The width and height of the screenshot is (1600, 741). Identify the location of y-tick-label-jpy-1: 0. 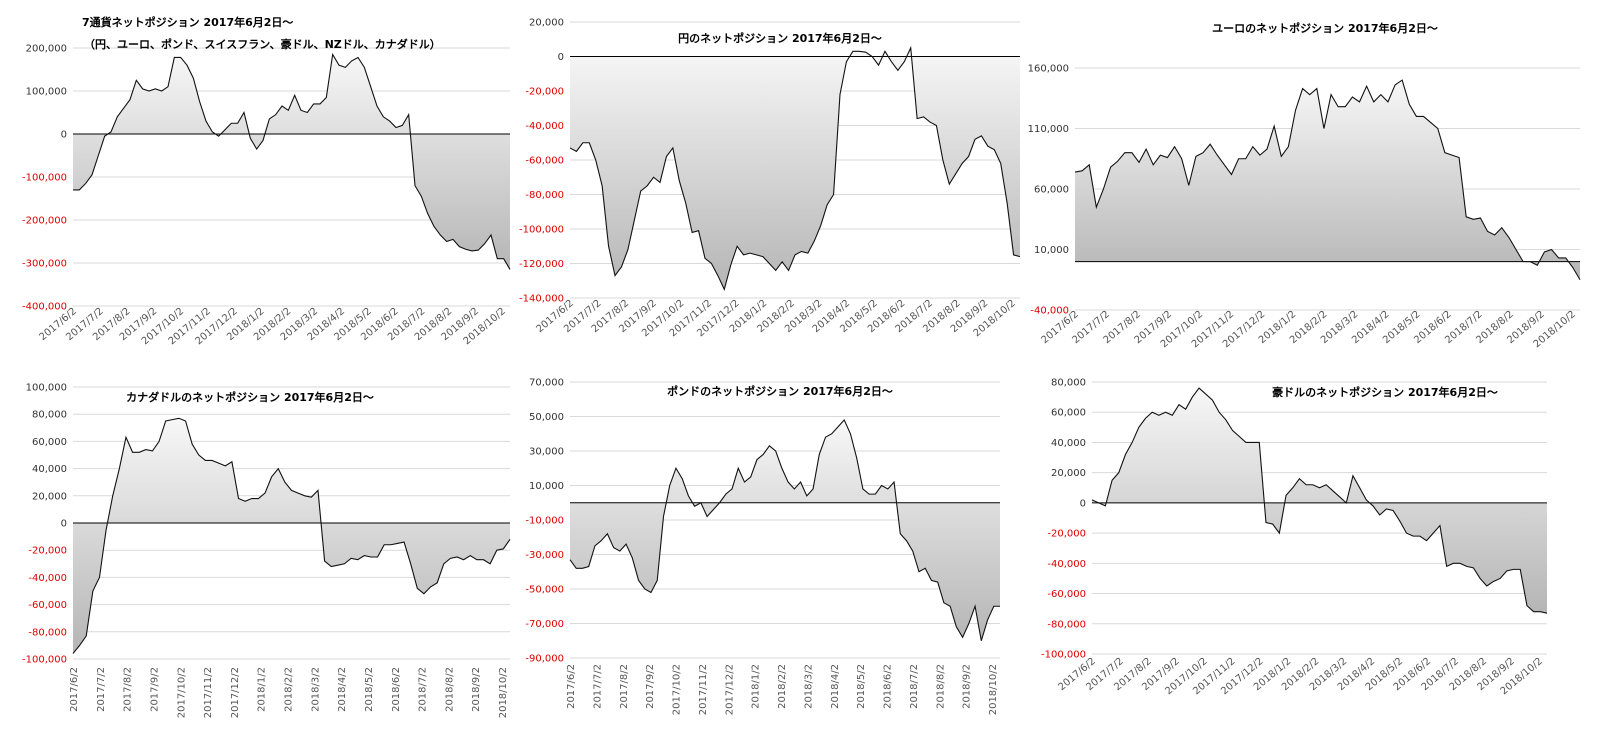
(561, 57).